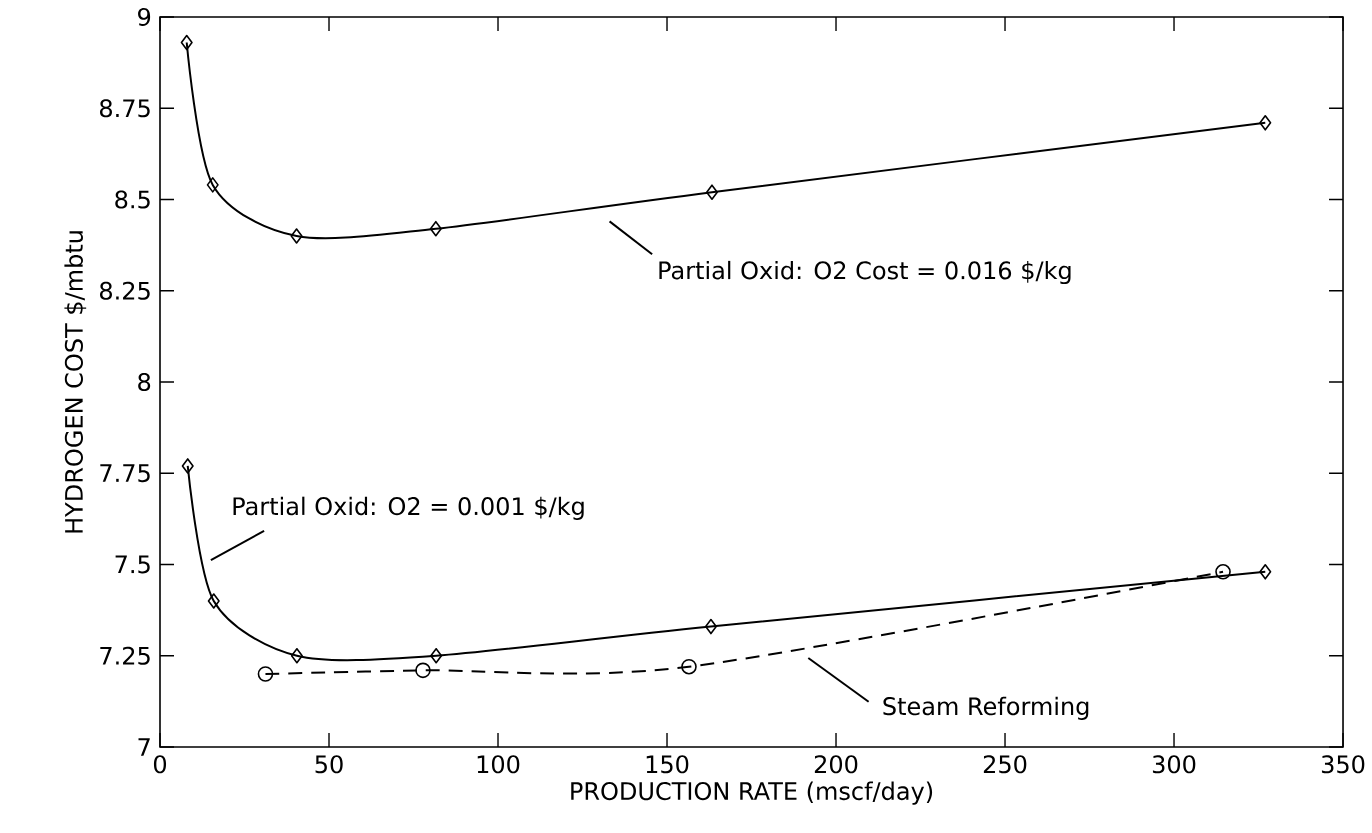 This screenshot has height=833, width=1372. What do you see at coordinates (1343, 764) in the screenshot?
I see `x-tick-label: 350` at bounding box center [1343, 764].